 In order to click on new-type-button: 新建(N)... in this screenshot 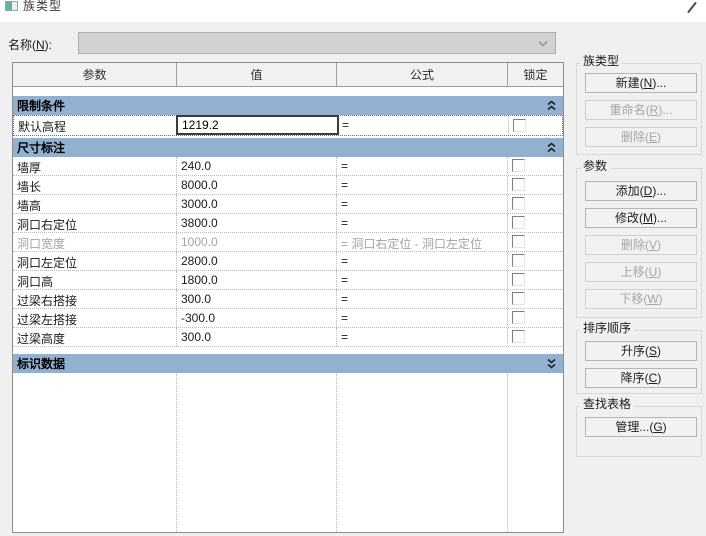, I will do `click(641, 83)`.